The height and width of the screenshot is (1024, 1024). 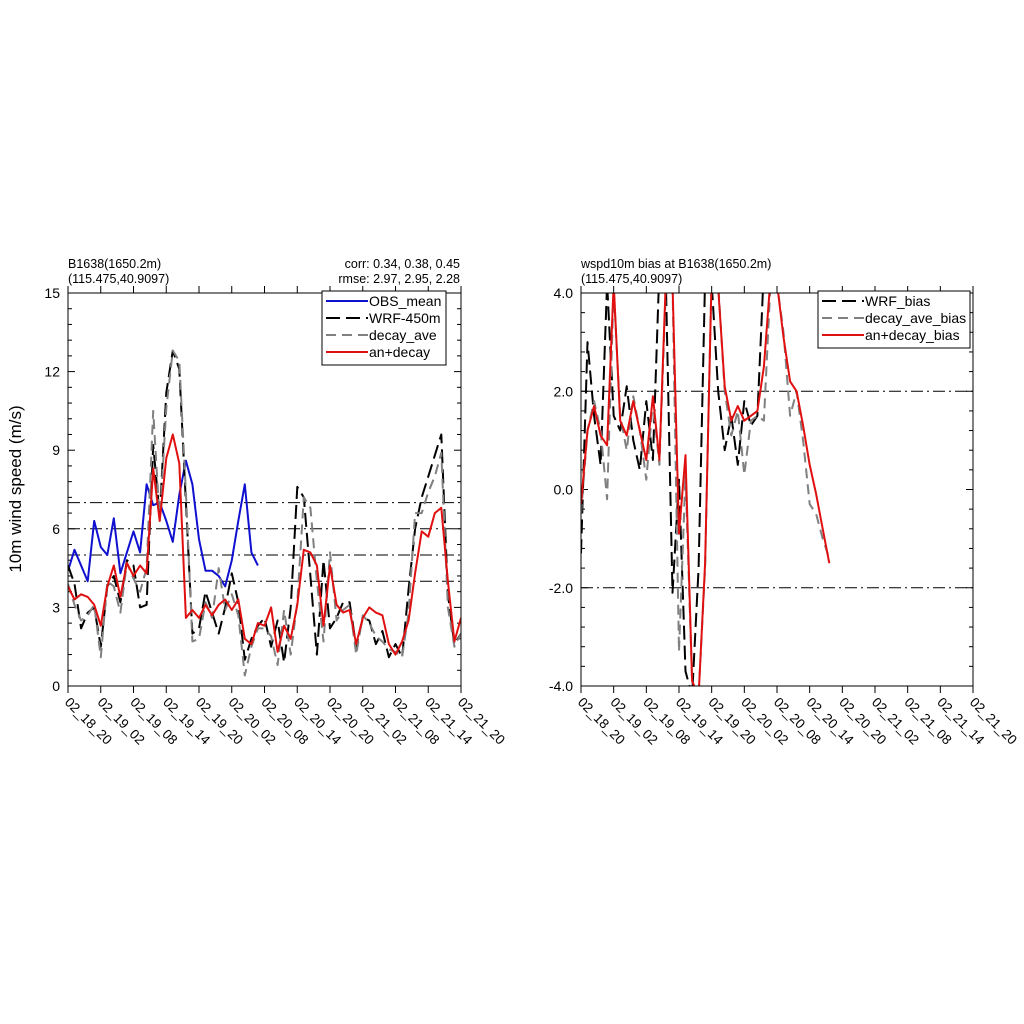 What do you see at coordinates (561, 588) in the screenshot?
I see `right-ytick-label: -2.0` at bounding box center [561, 588].